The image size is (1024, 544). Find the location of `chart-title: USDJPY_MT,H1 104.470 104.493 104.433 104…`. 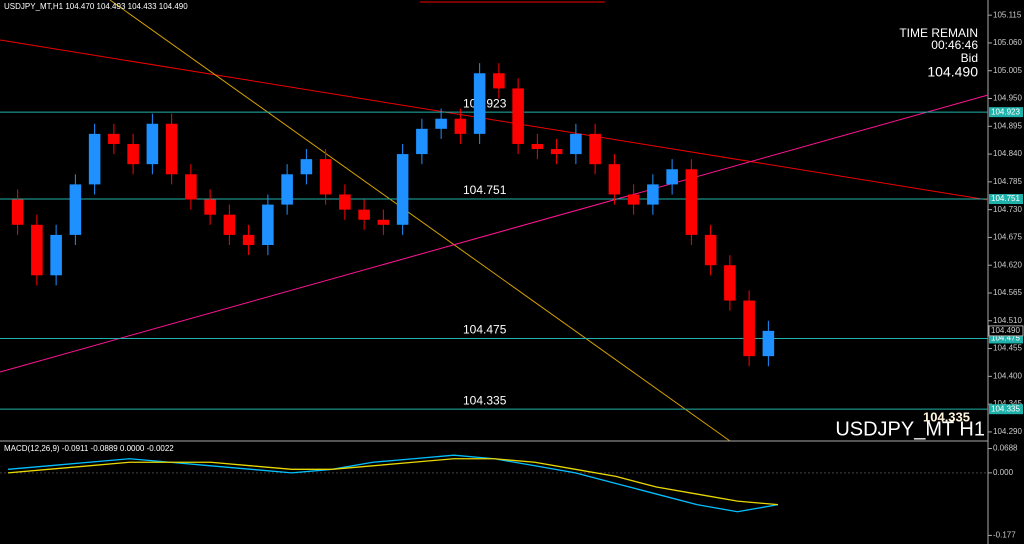

chart-title: USDJPY_MT,H1 104.470 104.493 104.433 104… is located at coordinates (96, 6).